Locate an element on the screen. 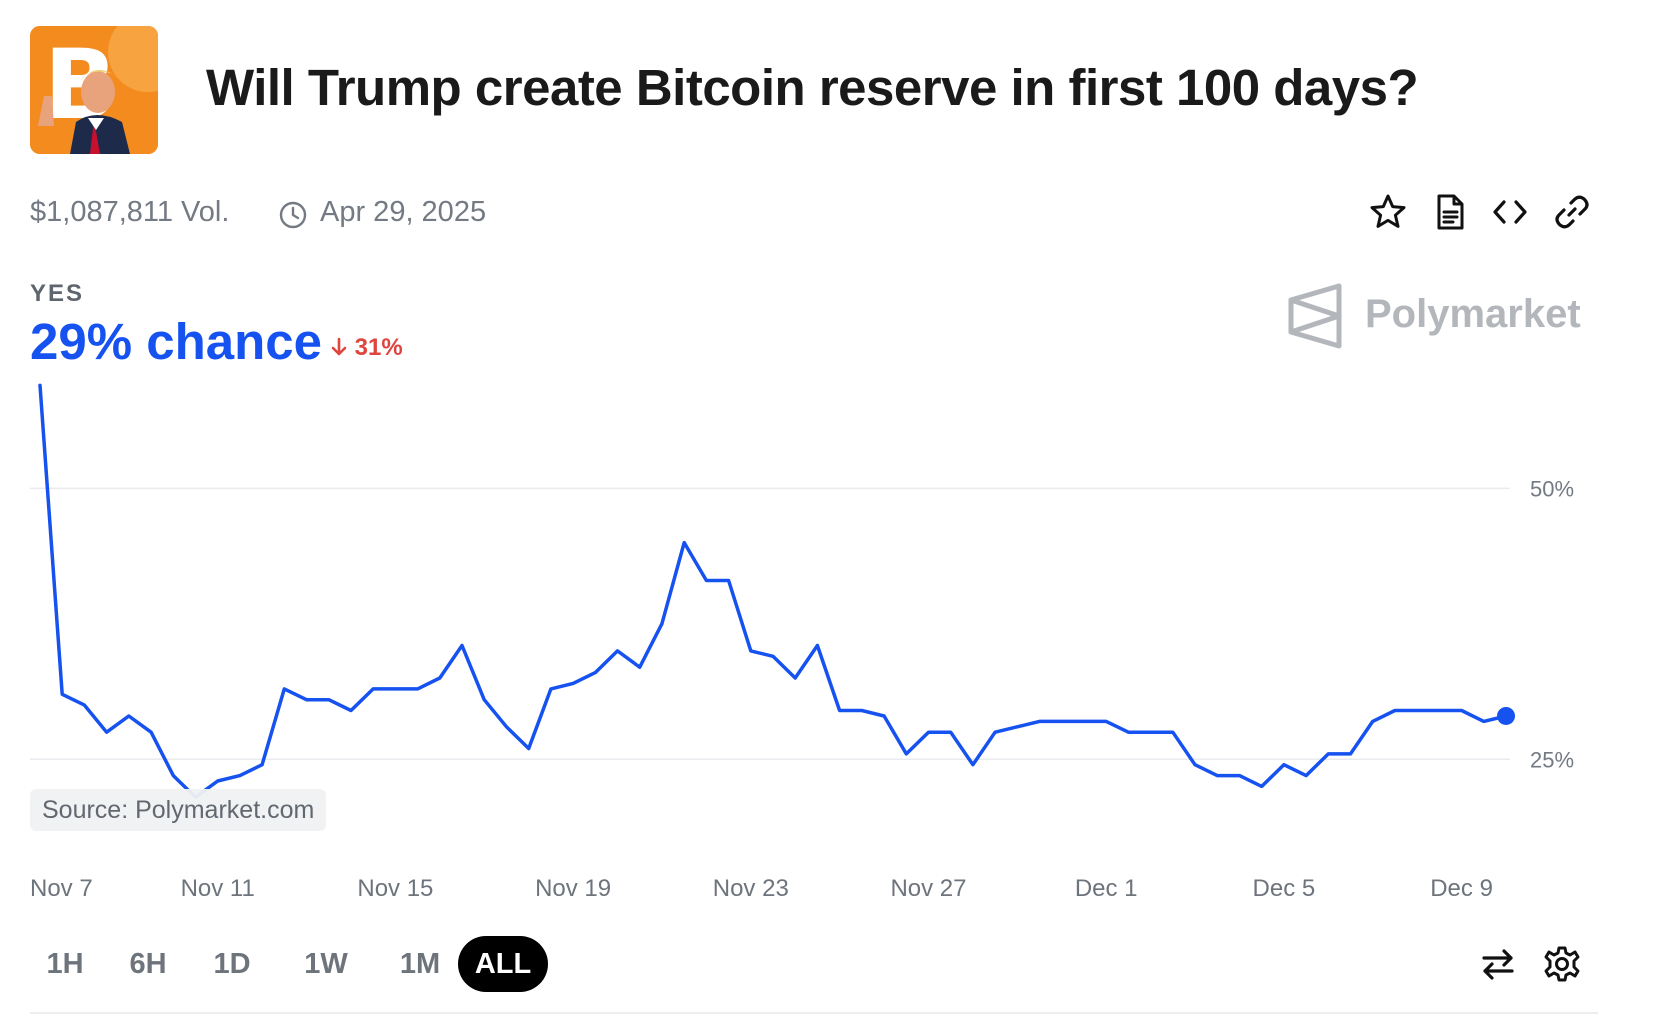  clock-icon is located at coordinates (293, 215).